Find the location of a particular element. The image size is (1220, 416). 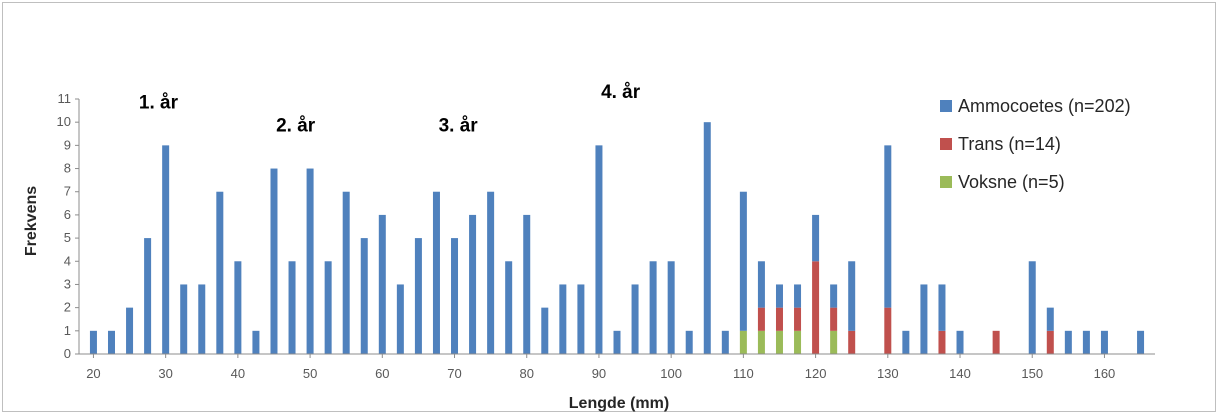

annotations: 1. år 2. år 3. år 4. år is located at coordinates (390, 109).